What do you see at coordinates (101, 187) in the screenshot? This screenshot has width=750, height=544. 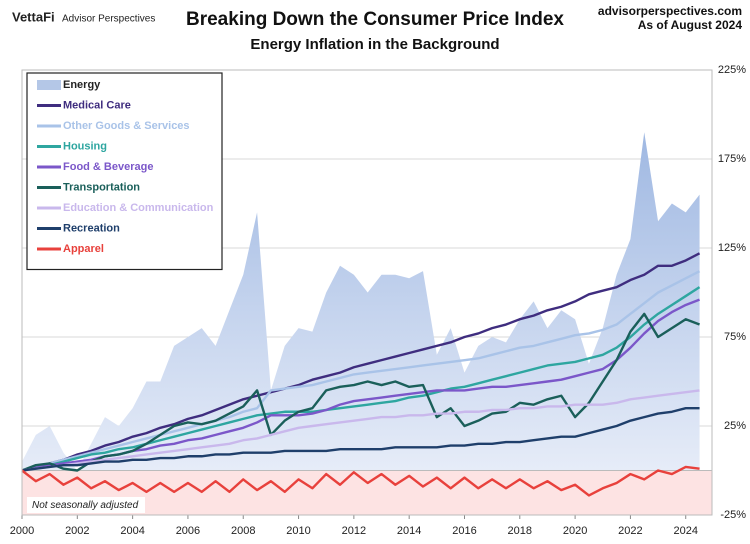 I see `legend-label: Transportation` at bounding box center [101, 187].